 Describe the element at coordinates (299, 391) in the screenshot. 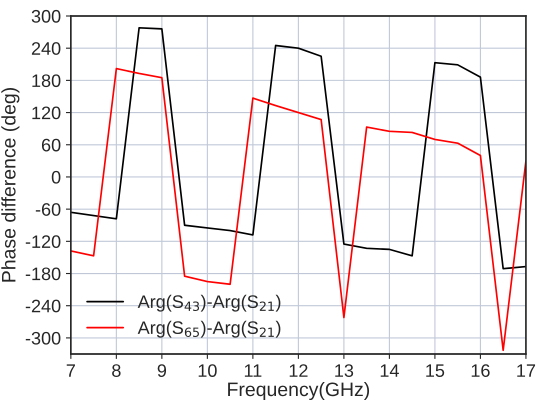

I see `x-axis-title: Frequency(GHz)` at that location.